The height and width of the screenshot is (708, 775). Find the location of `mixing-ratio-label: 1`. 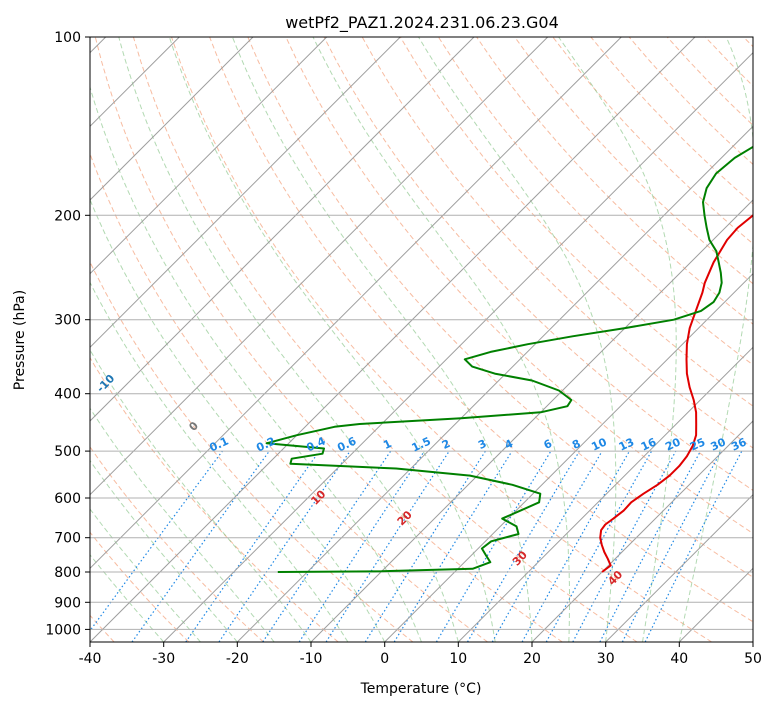

mixing-ratio-label: 1 is located at coordinates (387, 444).